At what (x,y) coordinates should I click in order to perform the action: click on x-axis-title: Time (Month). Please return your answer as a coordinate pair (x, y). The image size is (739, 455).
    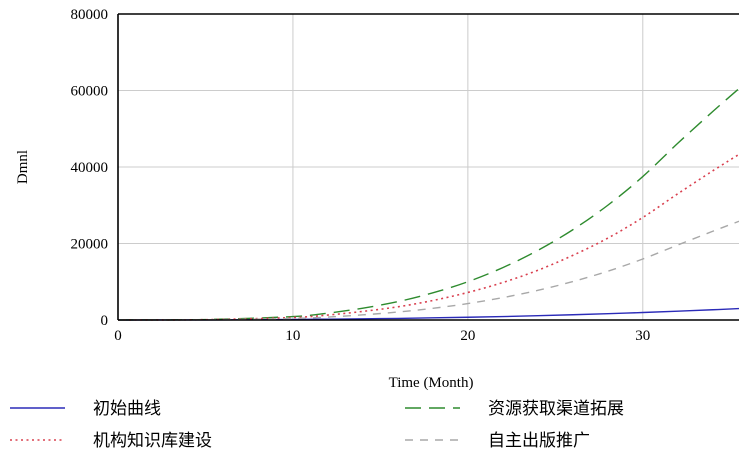
    Looking at the image, I should click on (431, 383).